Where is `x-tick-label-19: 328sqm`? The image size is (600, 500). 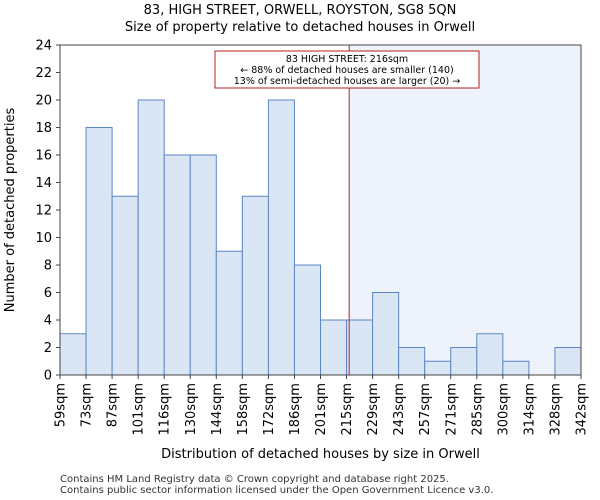 x-tick-label-19: 328sqm is located at coordinates (555, 409).